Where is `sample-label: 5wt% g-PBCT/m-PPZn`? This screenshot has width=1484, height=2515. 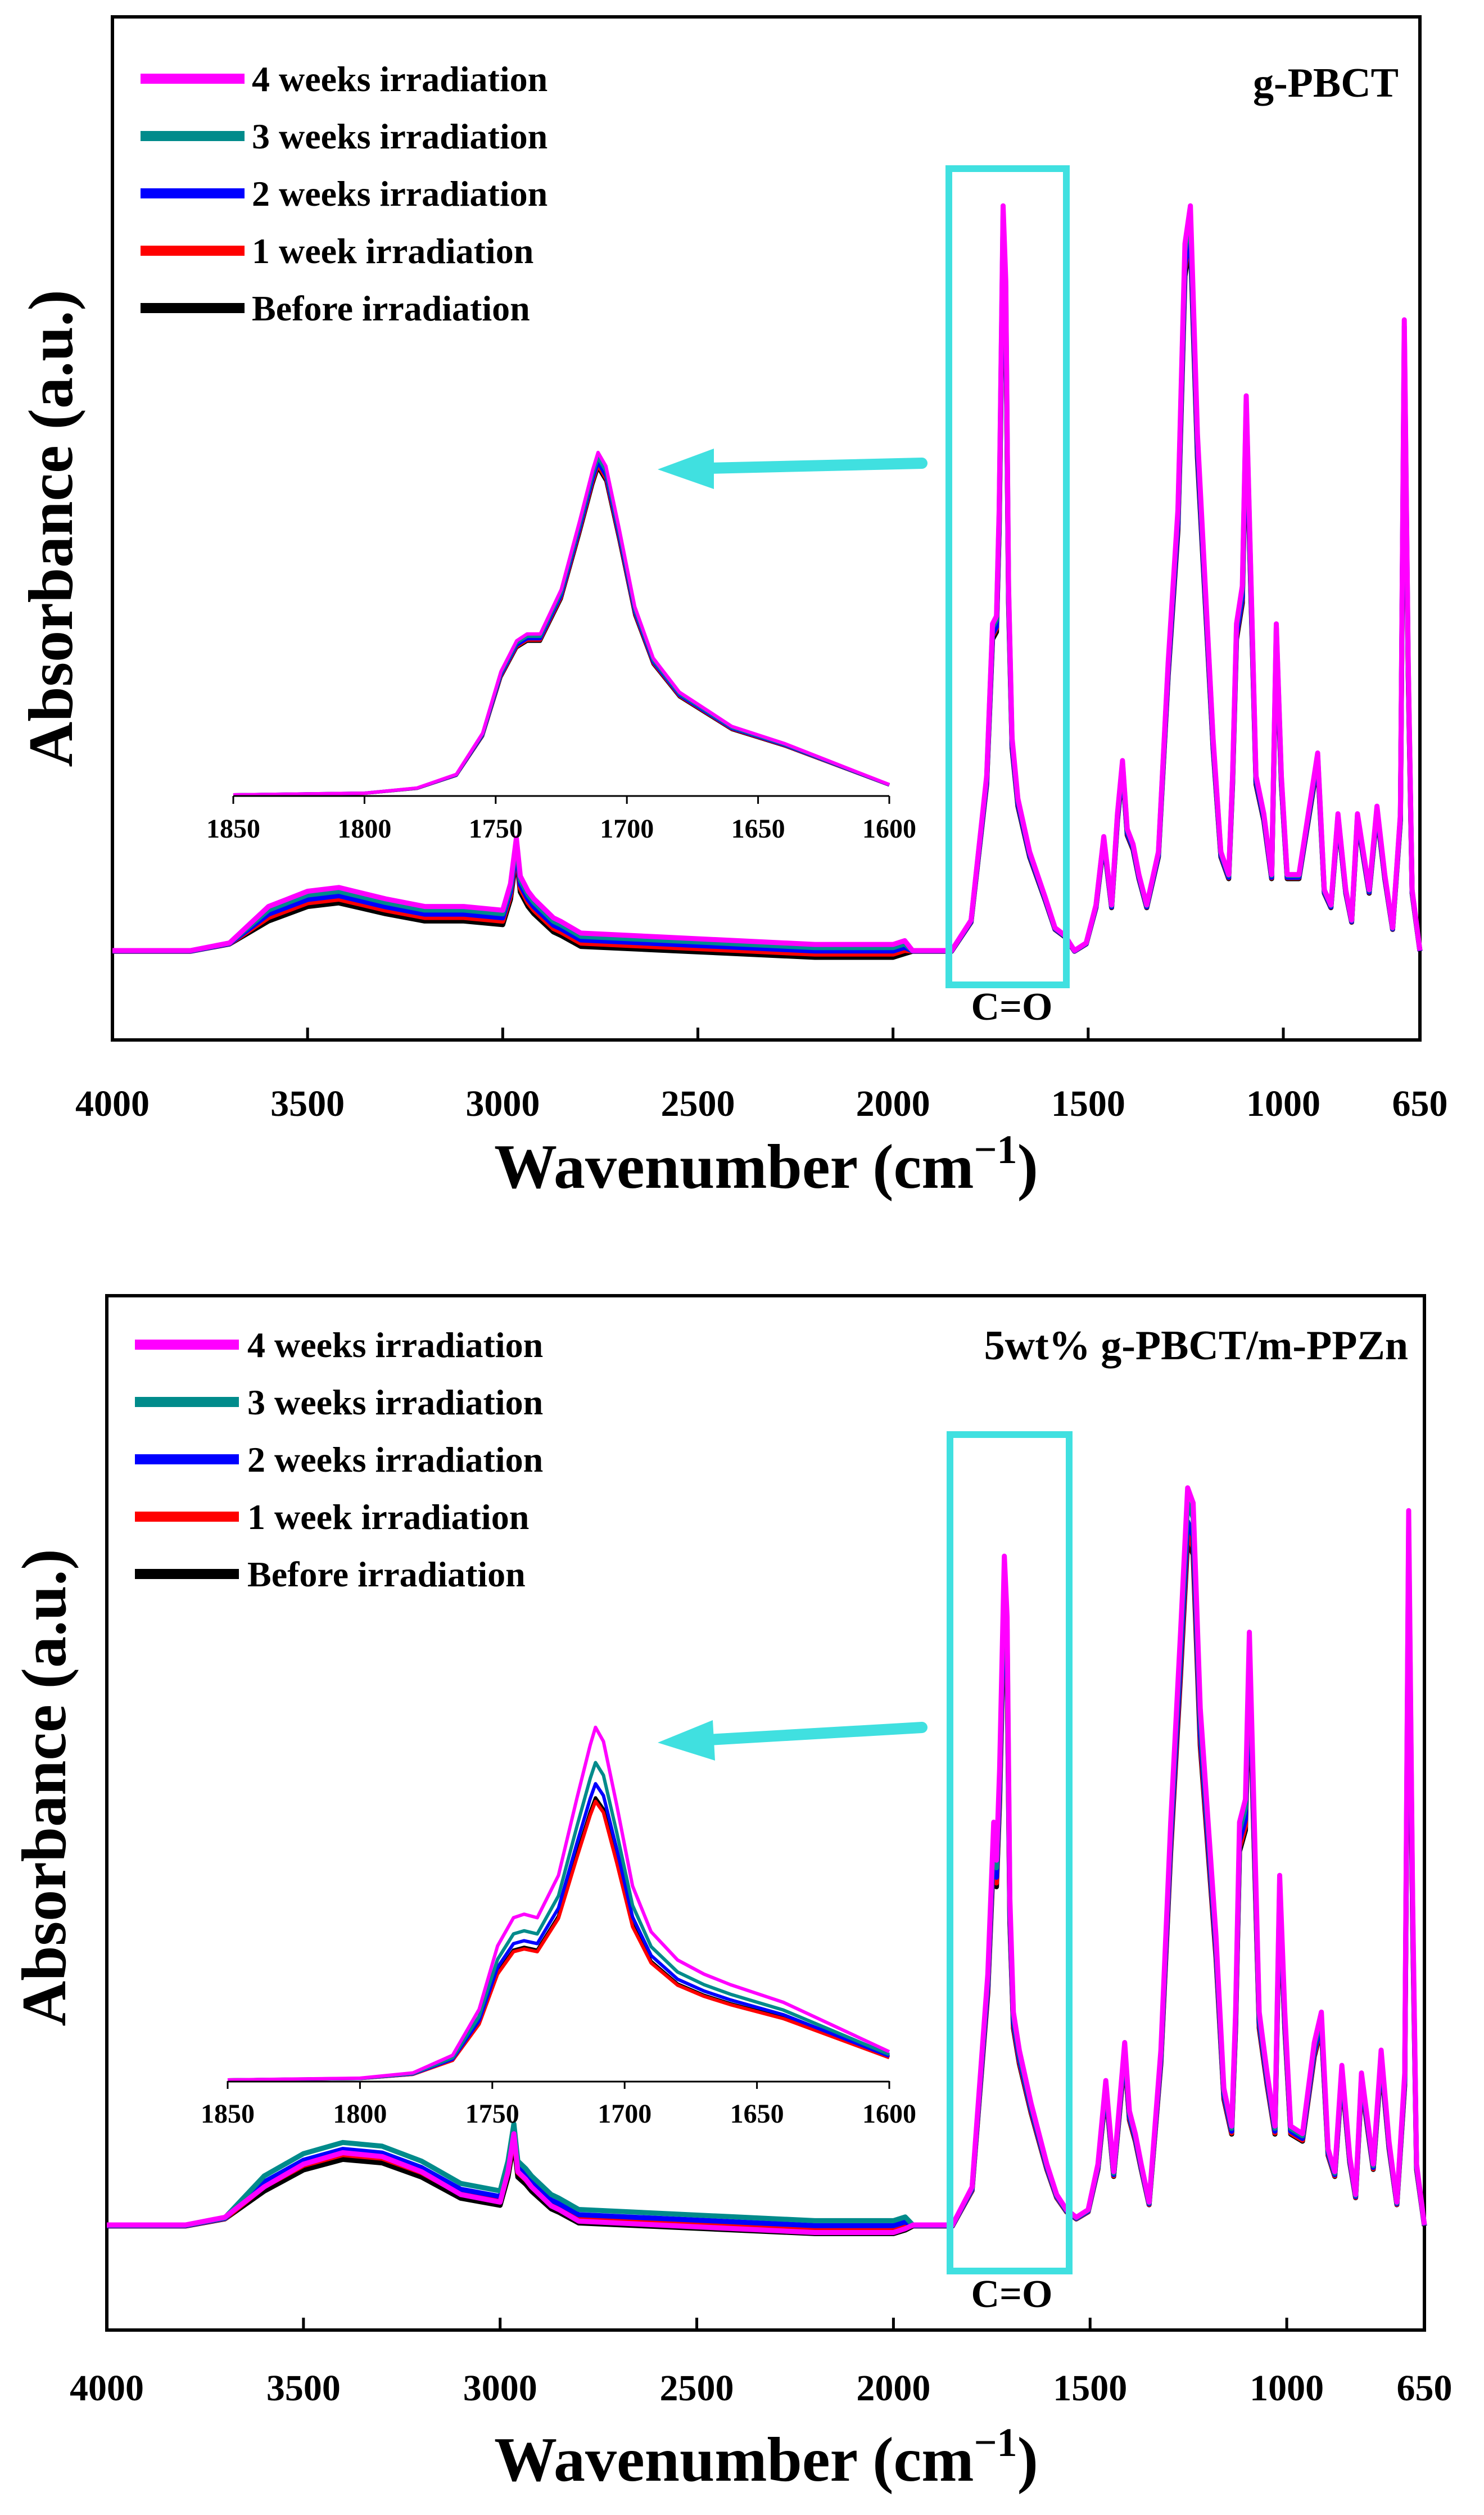
sample-label: 5wt% g-PBCT/m-PPZn is located at coordinates (1196, 1346).